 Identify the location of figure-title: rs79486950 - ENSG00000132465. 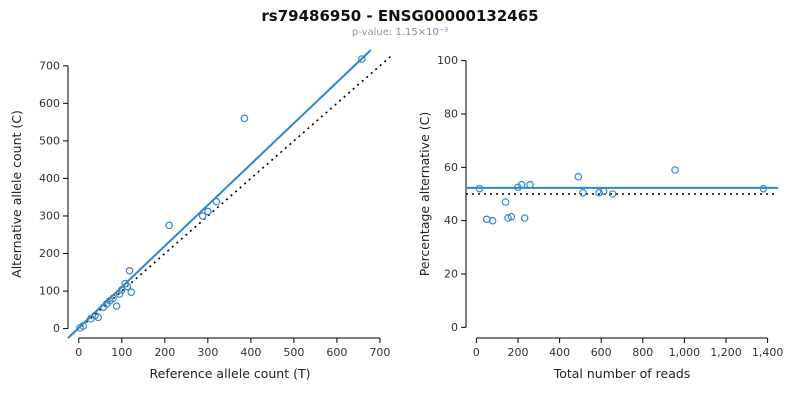
(400, 16).